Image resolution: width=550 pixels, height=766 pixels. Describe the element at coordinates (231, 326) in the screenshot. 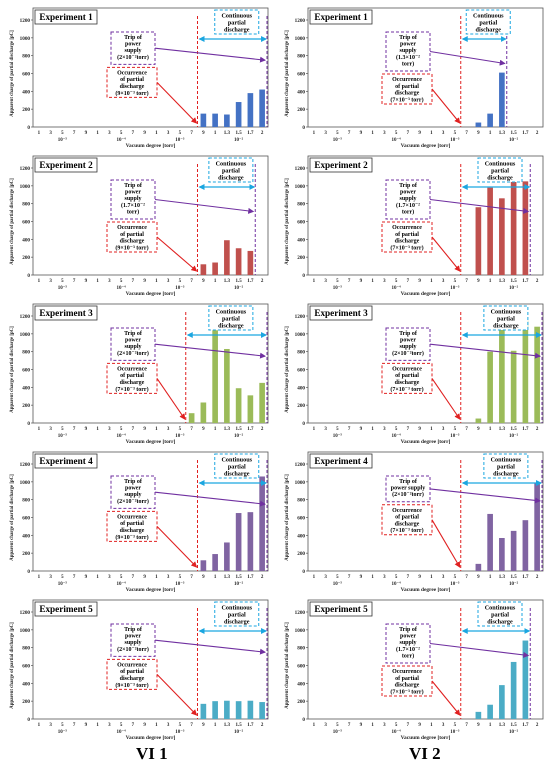

I see `continuous-label-line: discharge` at that location.